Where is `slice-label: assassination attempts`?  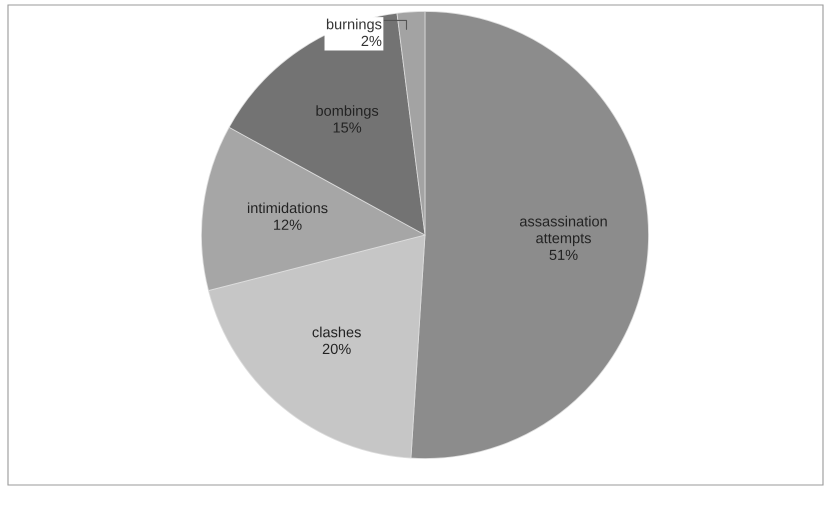 slice-label: assassination attempts is located at coordinates (563, 231).